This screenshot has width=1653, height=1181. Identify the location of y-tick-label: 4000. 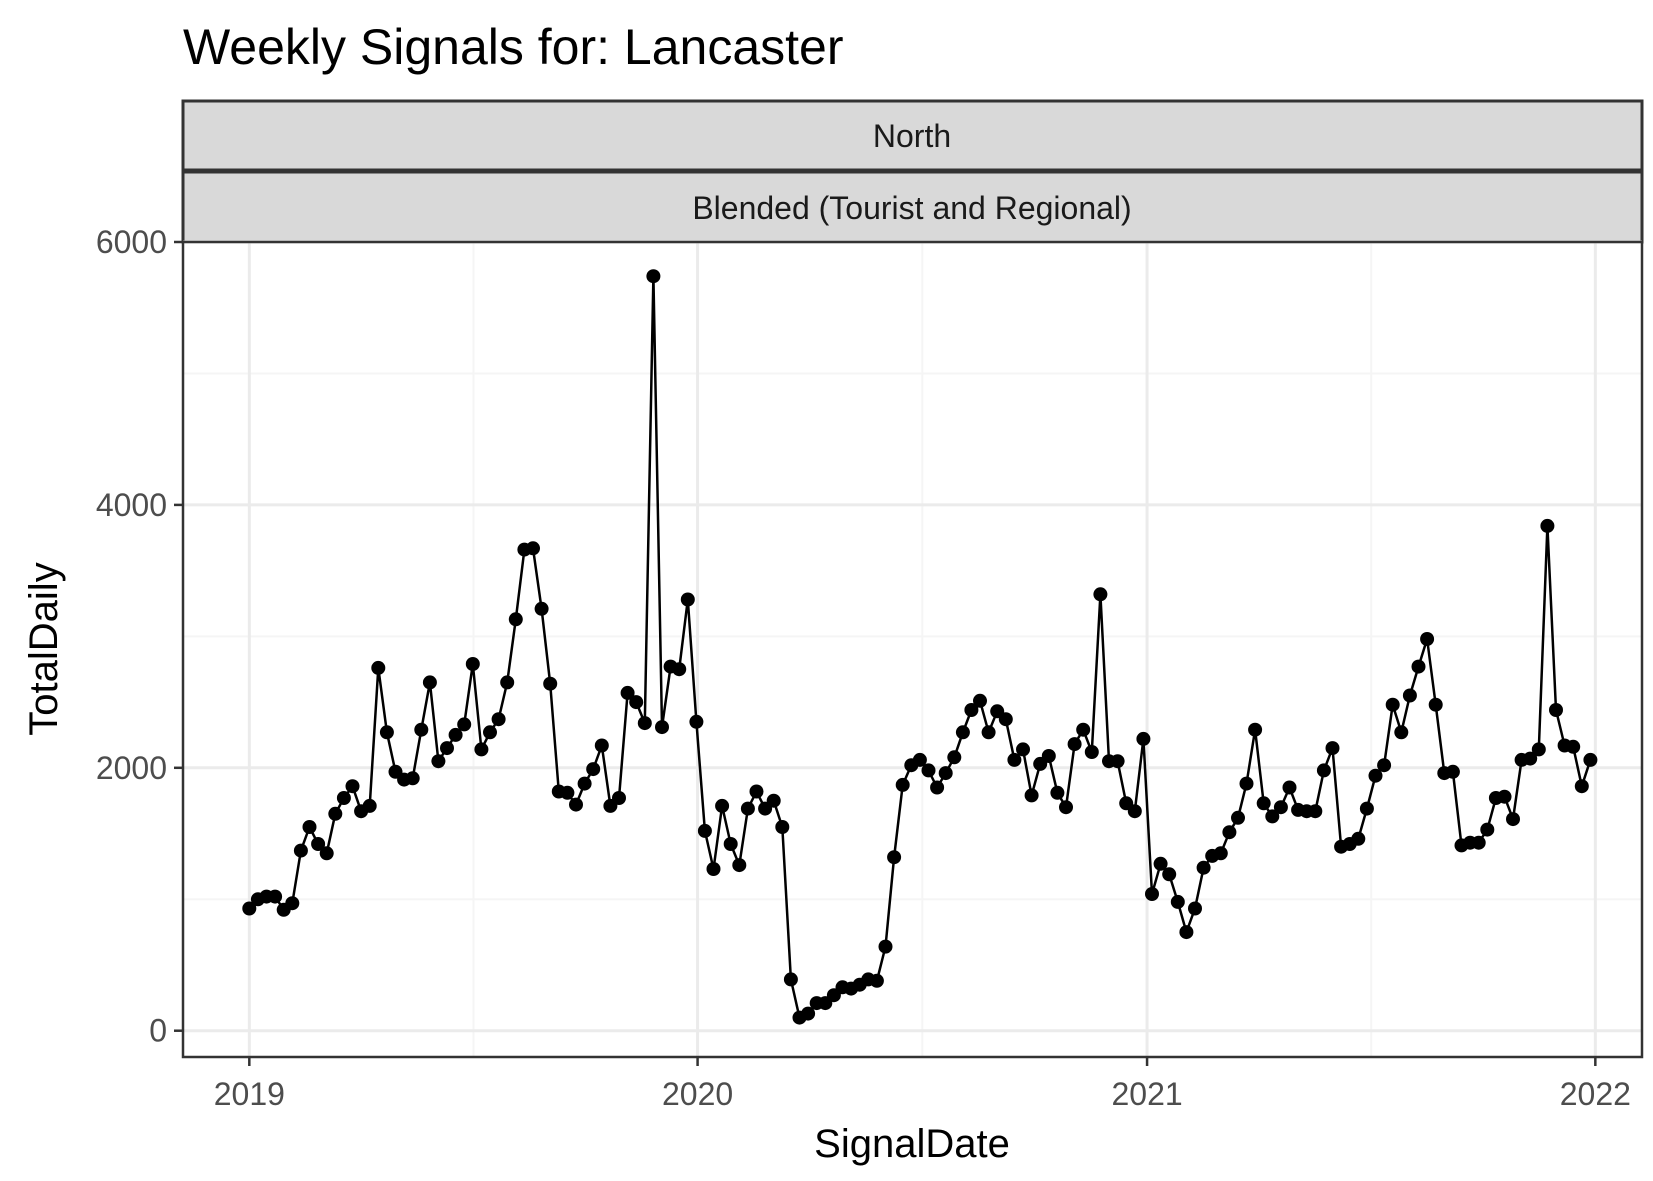
(131, 505).